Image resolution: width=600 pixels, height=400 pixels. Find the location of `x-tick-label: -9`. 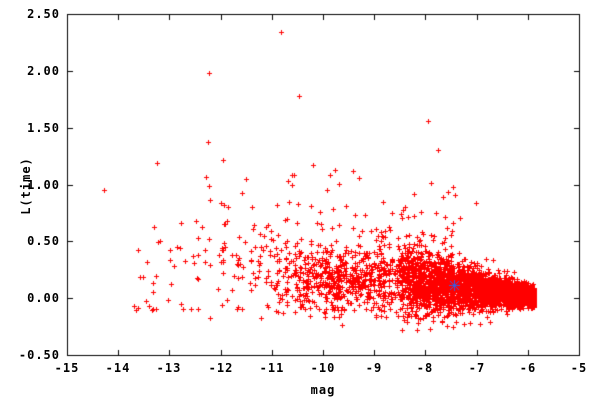

x-tick-label: -9 is located at coordinates (374, 368).